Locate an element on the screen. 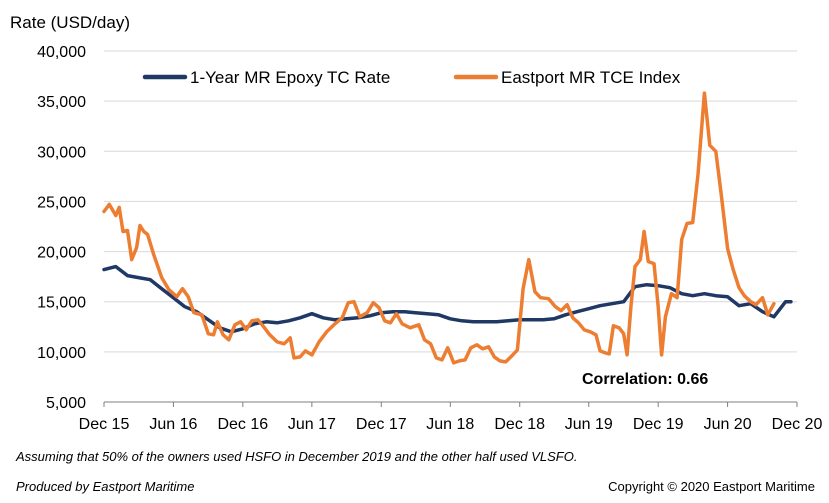 The height and width of the screenshot is (503, 829). producer-credit: Produced by Eastport Maritime is located at coordinates (105, 486).